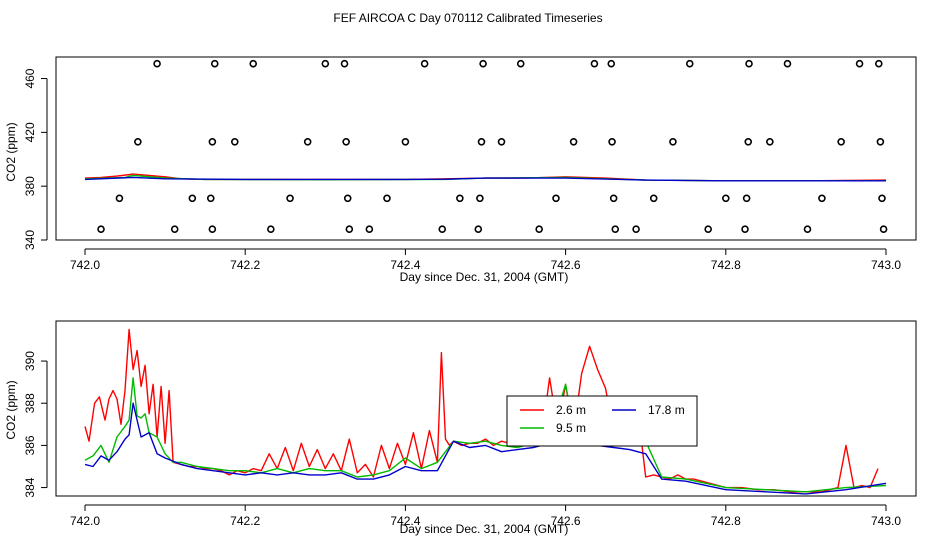  I want to click on y-tick-label: 340, so click(30, 240).